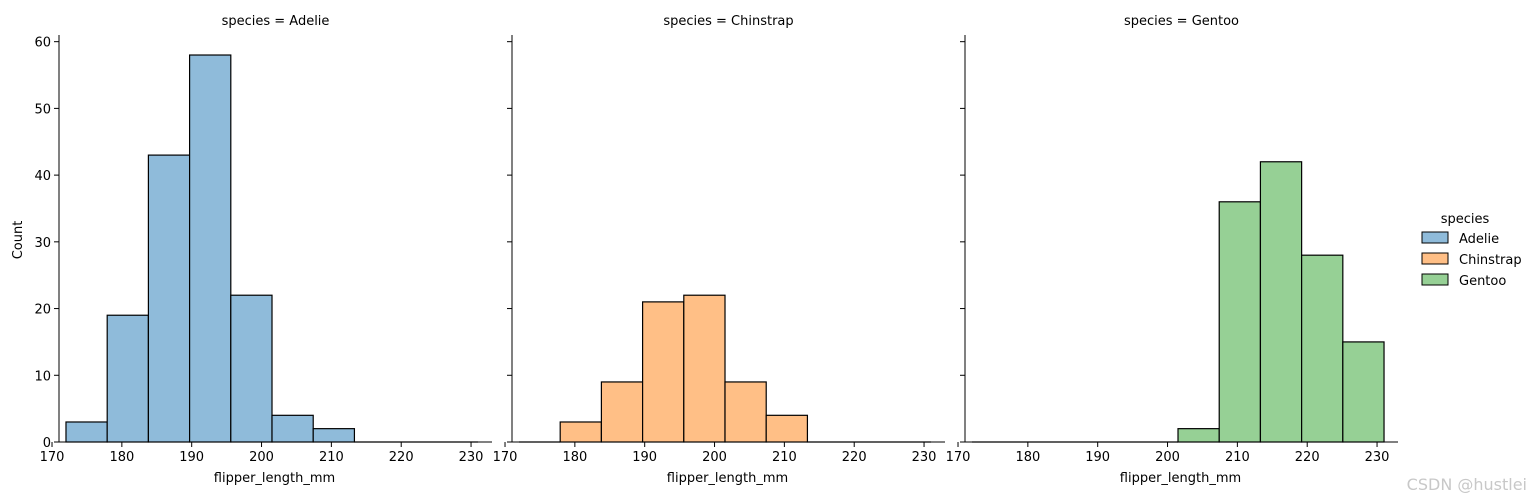 The height and width of the screenshot is (500, 1539). Describe the element at coordinates (42, 43) in the screenshot. I see `y-tick-label: 60` at that location.